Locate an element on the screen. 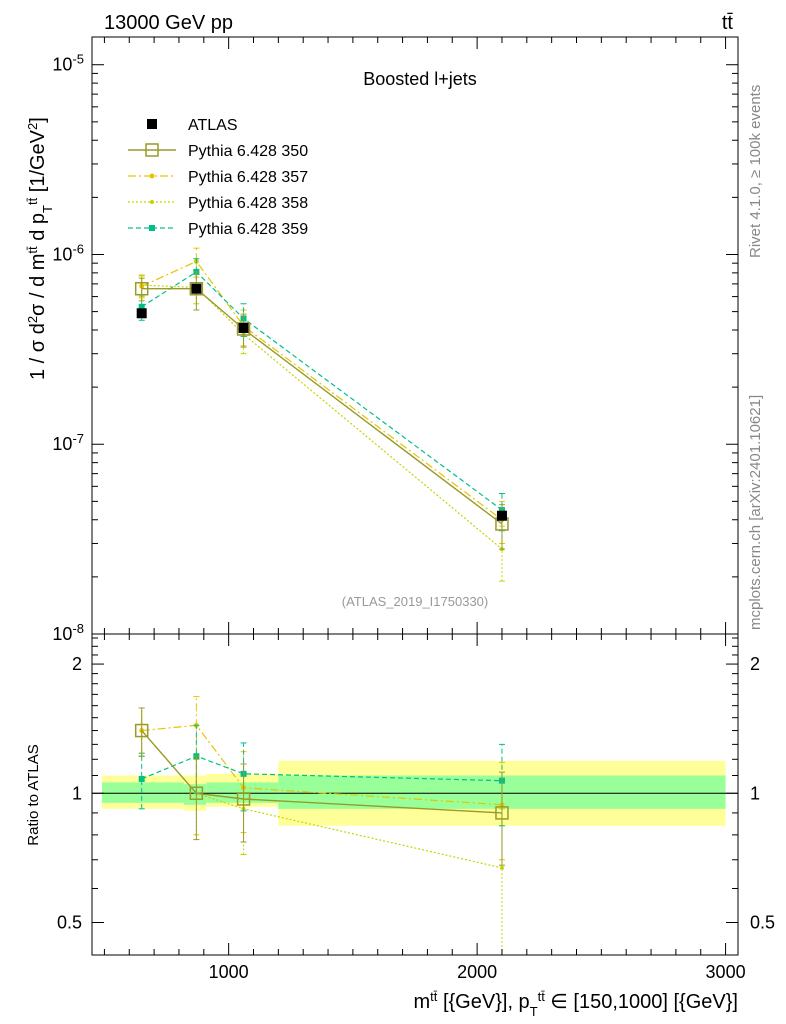 The width and height of the screenshot is (786, 1024). x-axis-label: mtt̄ [{GeV}], pTtt̄ ∈ [150,1000] [{GeV}] is located at coordinates (575, 1004).